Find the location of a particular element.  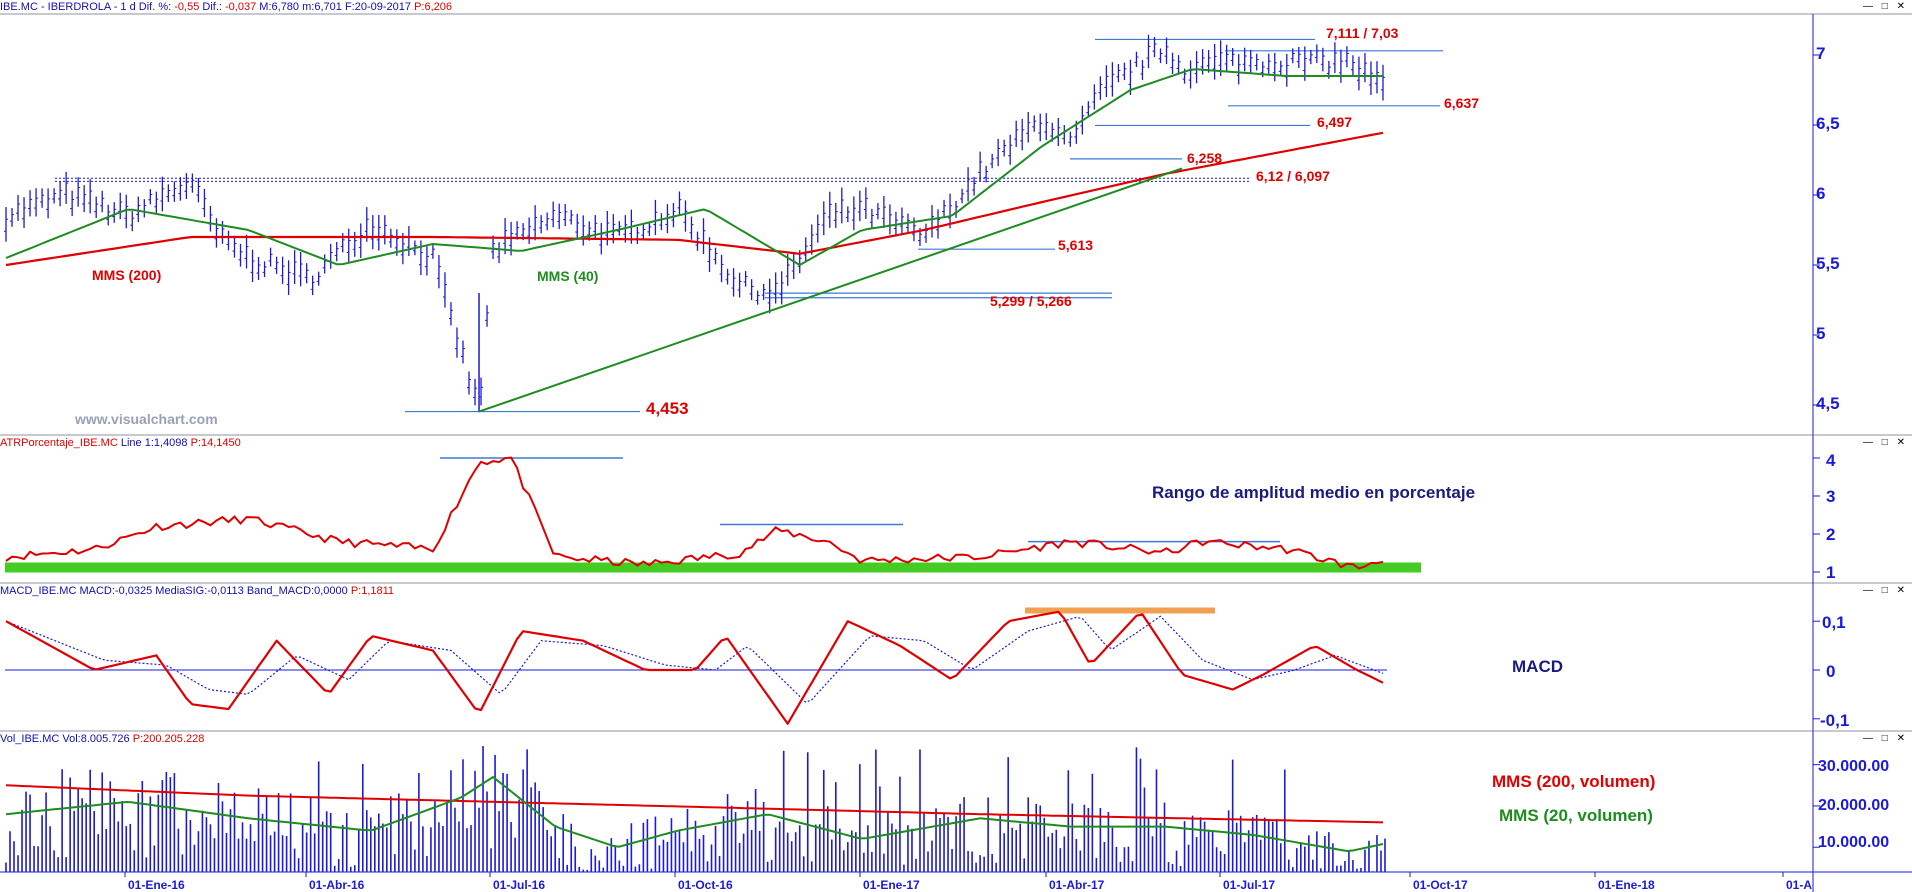

atr-panel is located at coordinates (912, 514).